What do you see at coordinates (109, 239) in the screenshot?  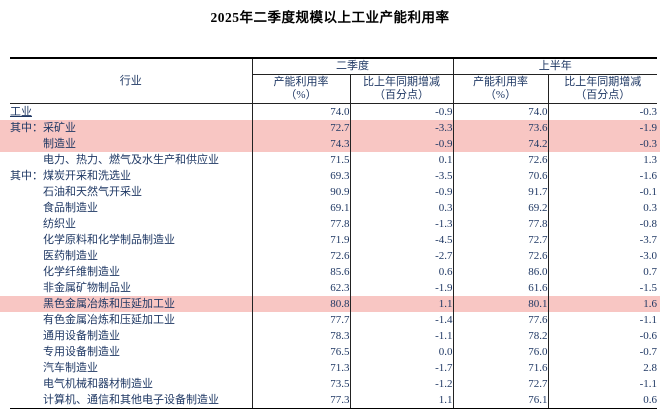 I see `row-label-name: 化学原料和化学制品制造业` at bounding box center [109, 239].